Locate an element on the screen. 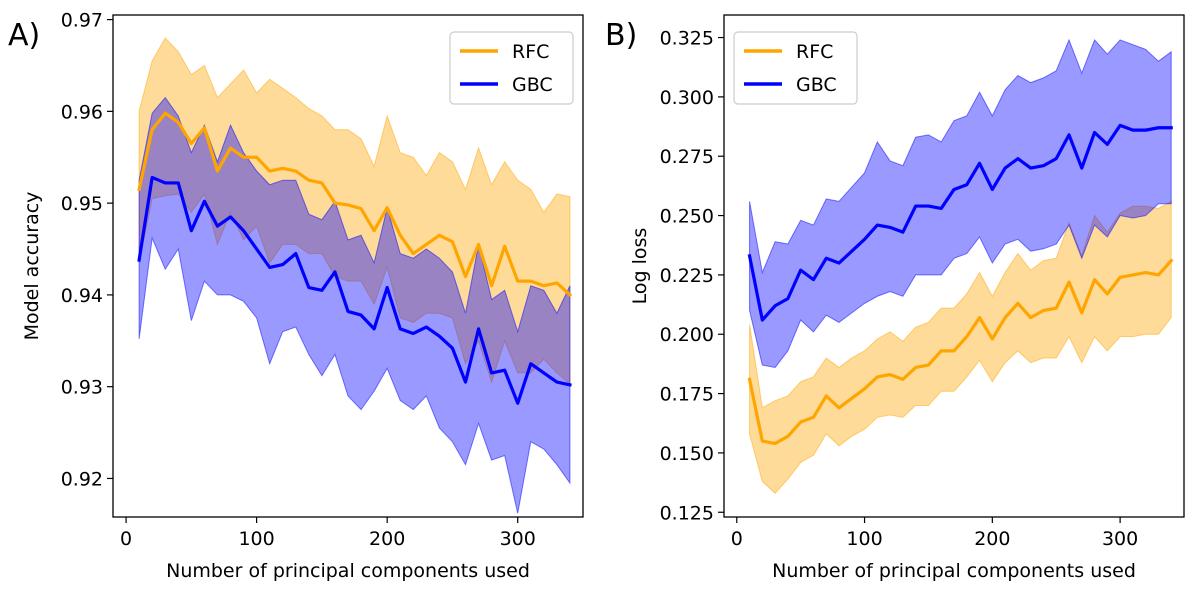  y-tick-label: 0.92 is located at coordinates (82, 479).